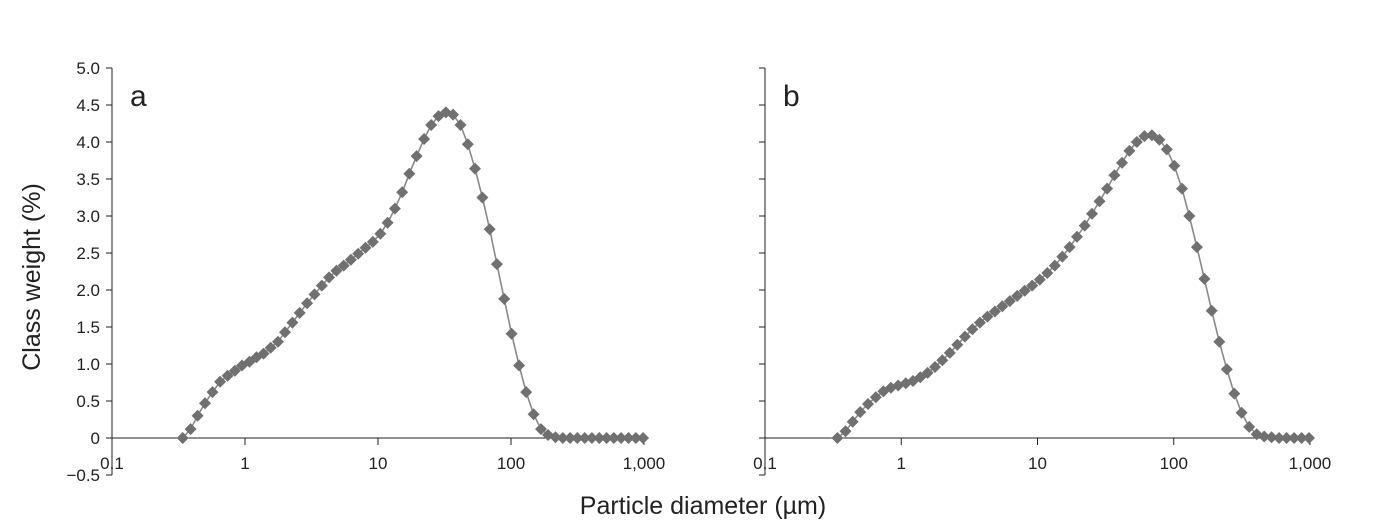 The width and height of the screenshot is (1383, 525). Describe the element at coordinates (88, 327) in the screenshot. I see `a-y-tick-label: 1.5` at that location.